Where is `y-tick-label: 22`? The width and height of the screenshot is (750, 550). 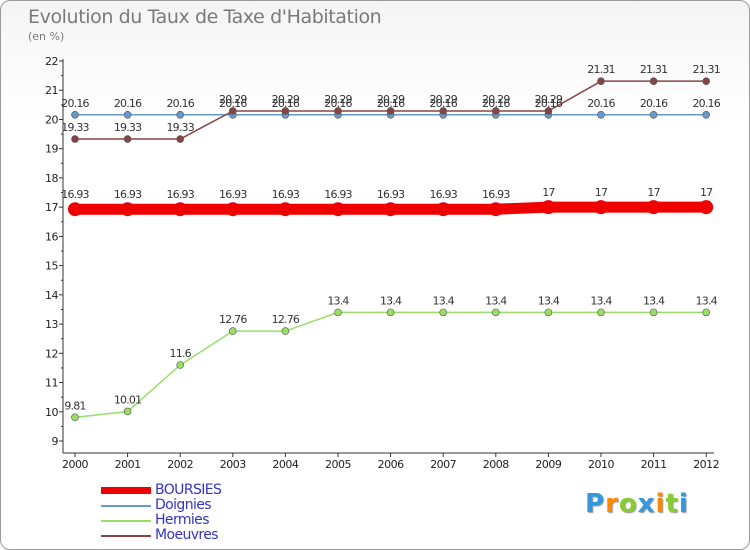
y-tick-label: 22 is located at coordinates (51, 61).